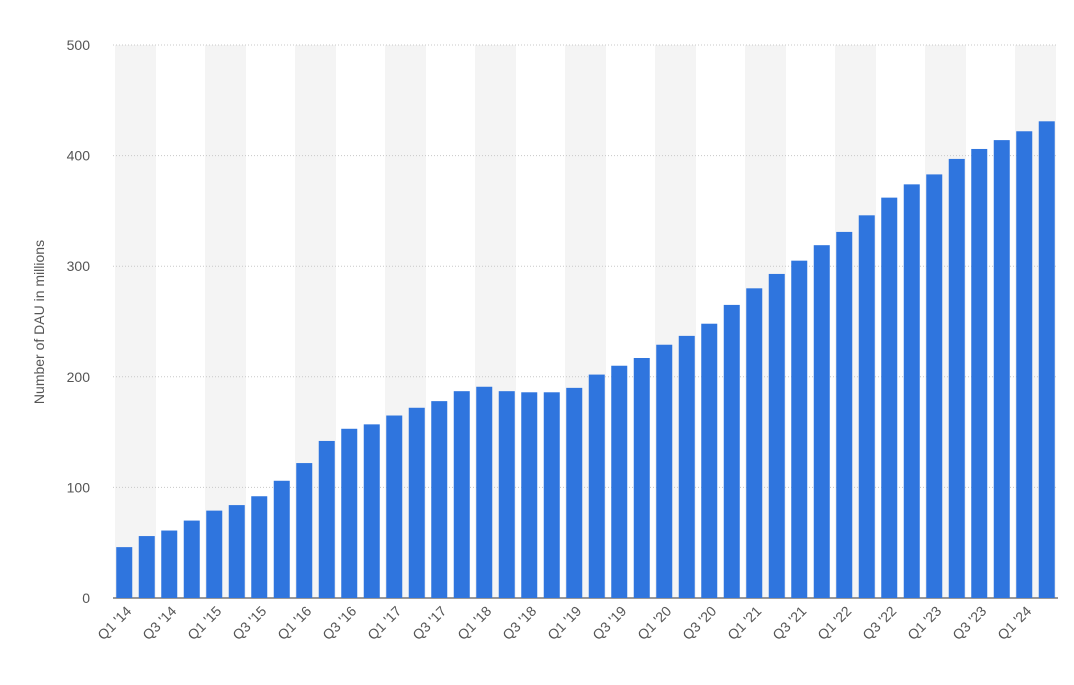 The image size is (1074, 685). I want to click on y-tick-label: 100, so click(79, 487).